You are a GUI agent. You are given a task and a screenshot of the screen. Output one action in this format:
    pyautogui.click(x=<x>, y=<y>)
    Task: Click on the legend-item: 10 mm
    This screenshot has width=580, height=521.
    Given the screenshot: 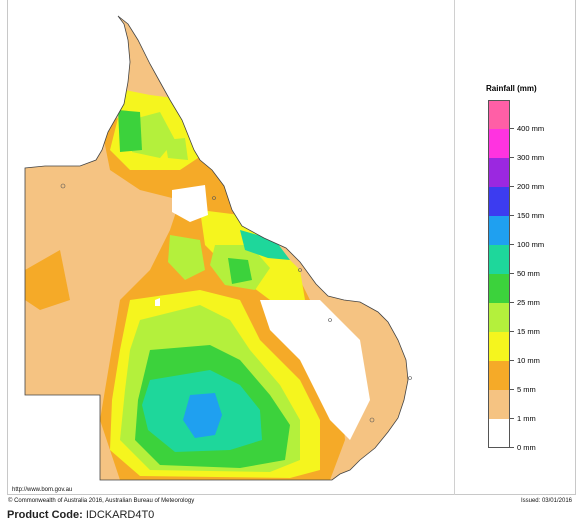 What is the action you would take?
    pyautogui.click(x=520, y=348)
    